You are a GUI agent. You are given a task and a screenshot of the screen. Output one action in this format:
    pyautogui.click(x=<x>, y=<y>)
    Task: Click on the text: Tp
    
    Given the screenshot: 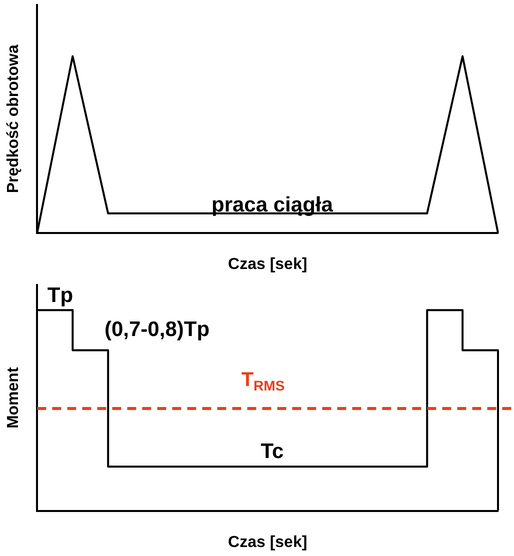 What is the action you would take?
    pyautogui.click(x=60, y=296)
    